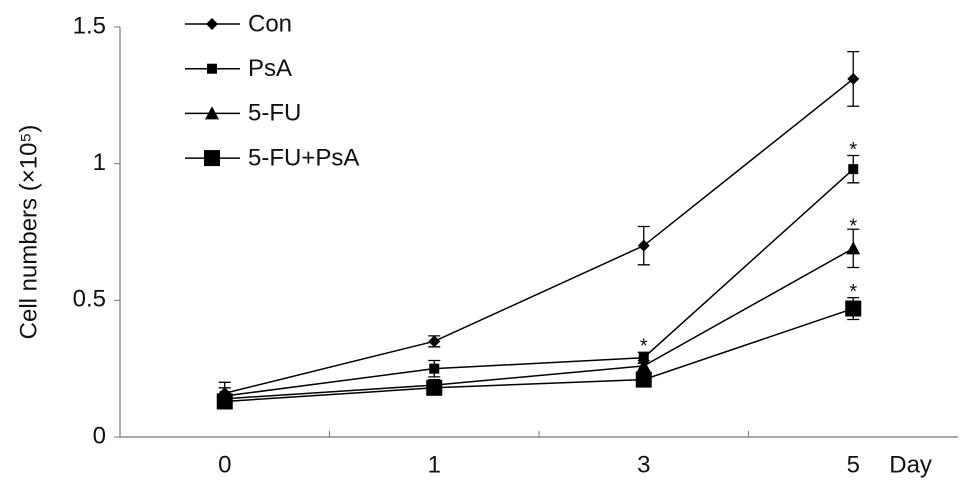  I want to click on legend-label: PsA, so click(270, 68).